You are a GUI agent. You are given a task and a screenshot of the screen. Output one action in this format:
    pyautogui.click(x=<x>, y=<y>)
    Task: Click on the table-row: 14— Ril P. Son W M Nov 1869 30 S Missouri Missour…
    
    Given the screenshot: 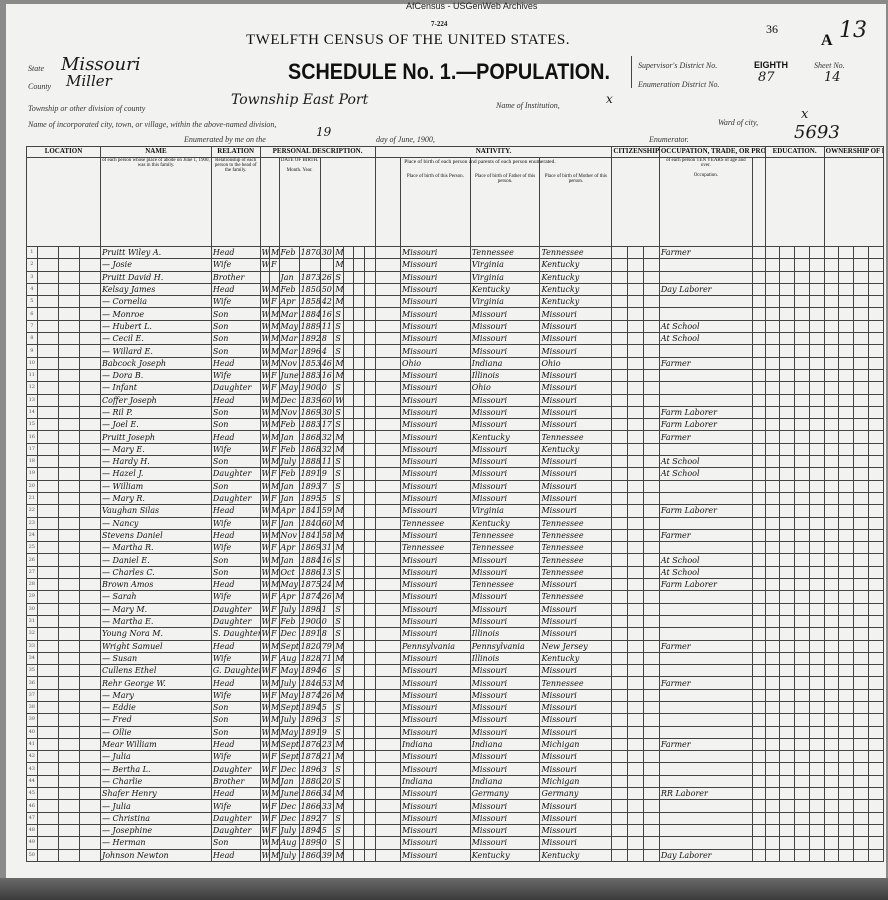 What is the action you would take?
    pyautogui.click(x=455, y=412)
    